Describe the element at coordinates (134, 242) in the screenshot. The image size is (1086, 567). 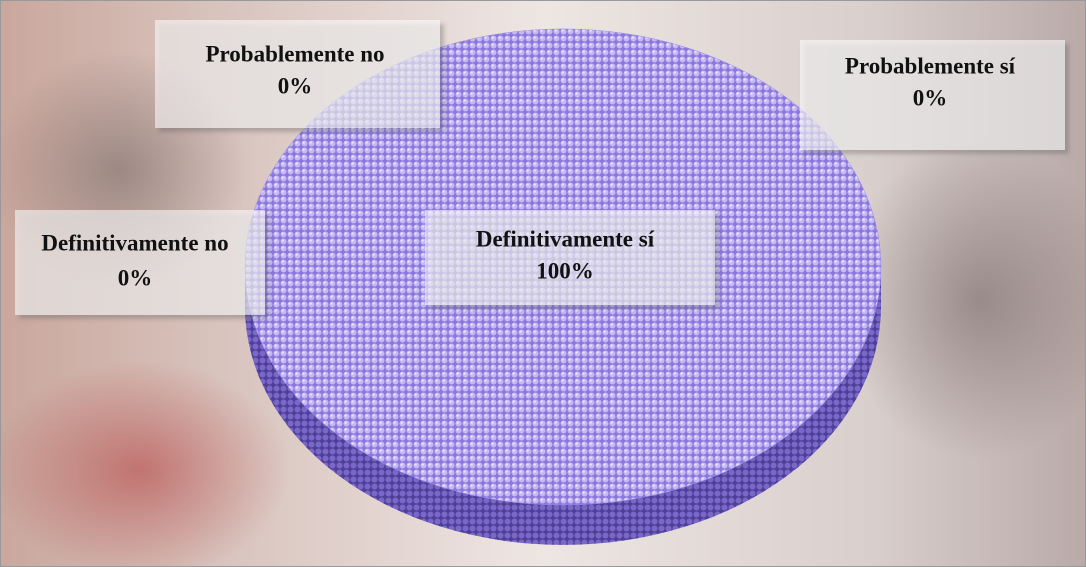
I see `category-label: Definitivamente no` at that location.